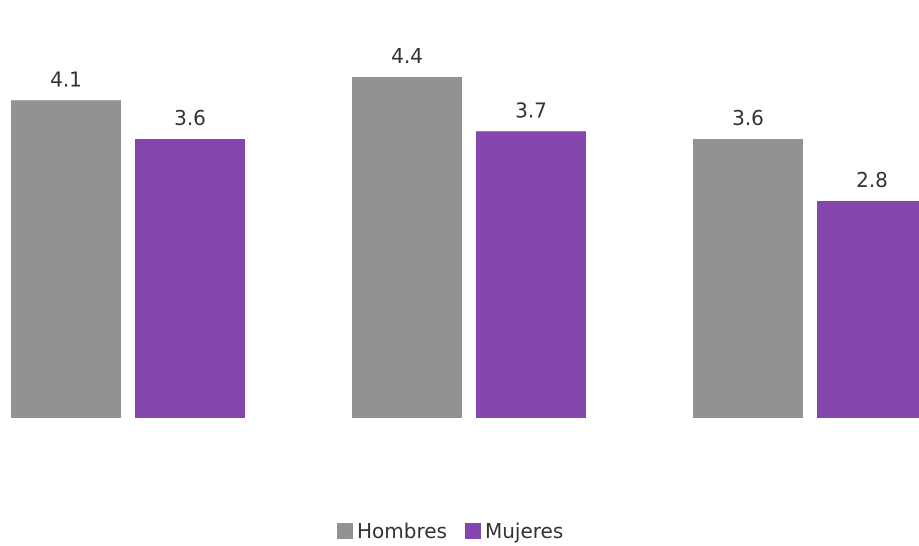 The width and height of the screenshot is (919, 546). What do you see at coordinates (407, 56) in the screenshot?
I see `data-label-hombres-2: 4.4` at bounding box center [407, 56].